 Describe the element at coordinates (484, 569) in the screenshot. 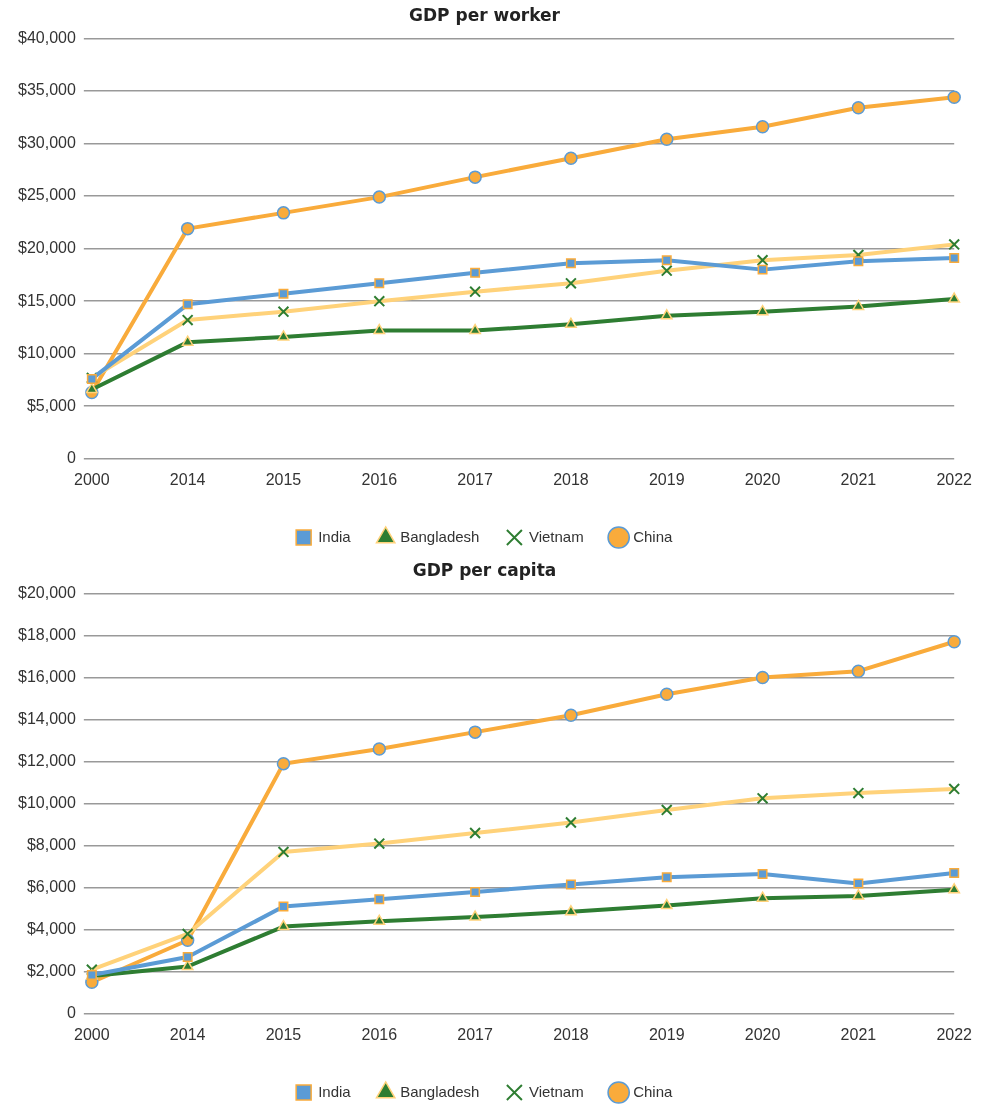

I see `chart-title: GDP per capita` at that location.